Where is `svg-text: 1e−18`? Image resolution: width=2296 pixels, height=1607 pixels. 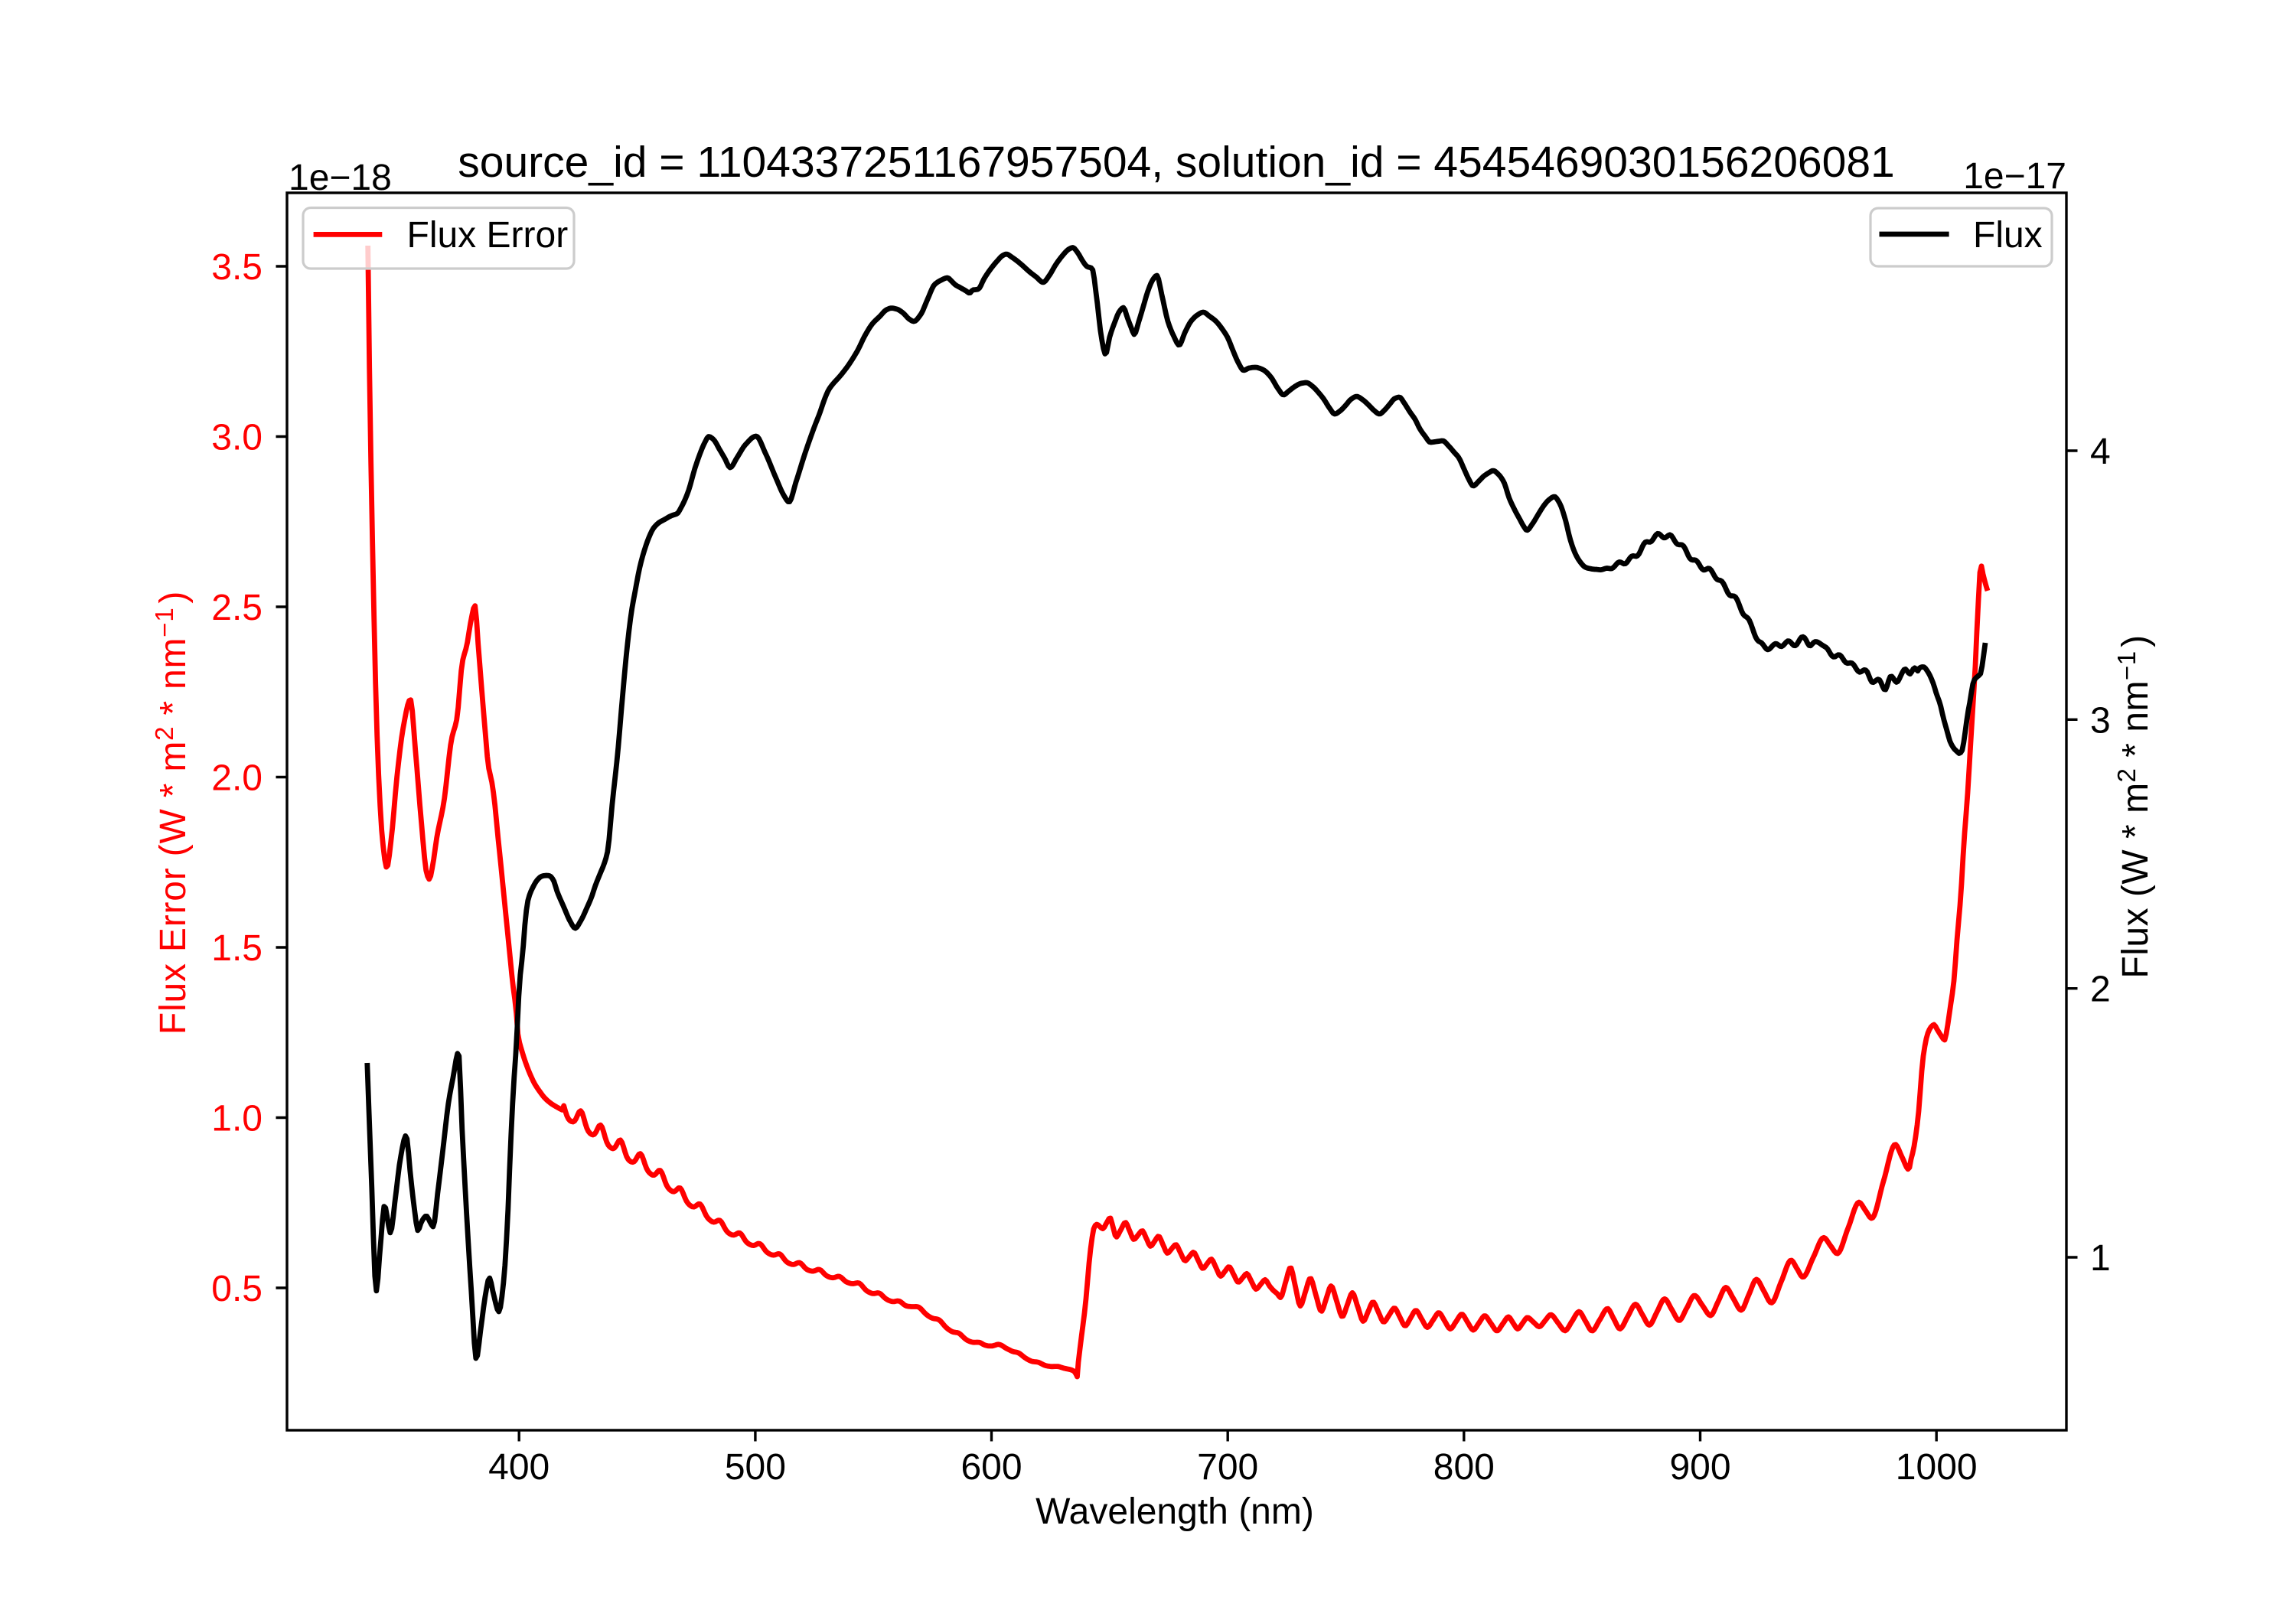
svg-text: 1e−18 is located at coordinates (340, 178).